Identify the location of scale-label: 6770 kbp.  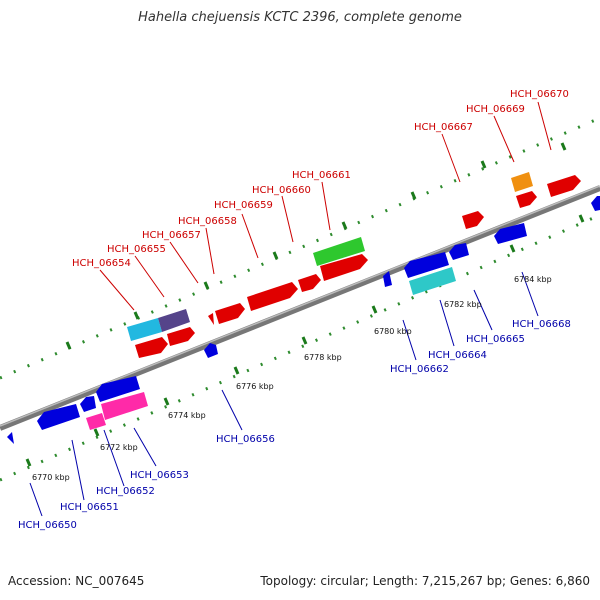
(51, 477).